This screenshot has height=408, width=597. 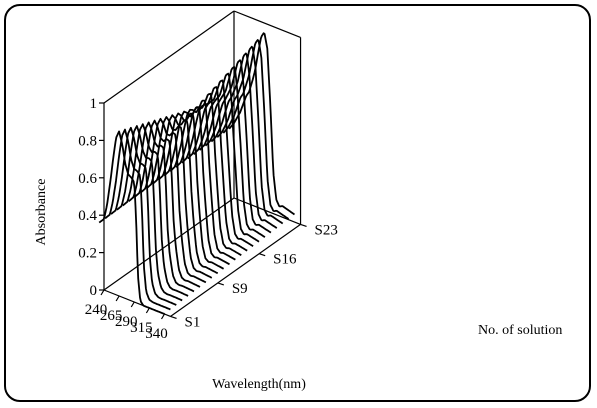 What do you see at coordinates (259, 384) in the screenshot?
I see `x-axis-title: Wavelength(nm)` at bounding box center [259, 384].